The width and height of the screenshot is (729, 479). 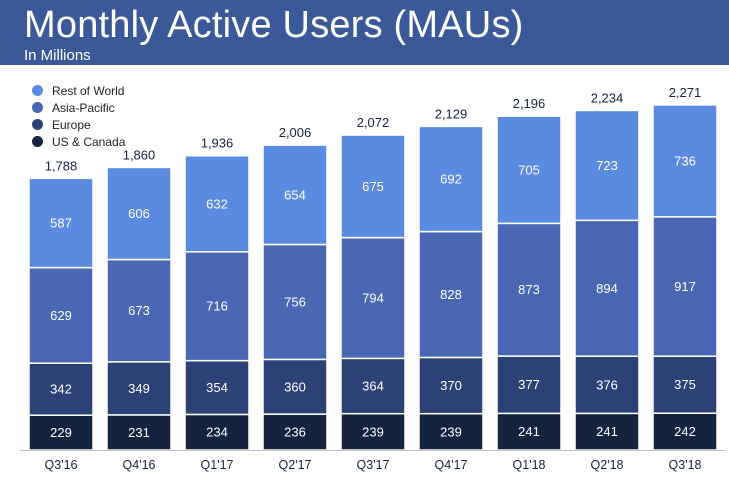 I want to click on x-tick-label: Q1'18, so click(x=529, y=465).